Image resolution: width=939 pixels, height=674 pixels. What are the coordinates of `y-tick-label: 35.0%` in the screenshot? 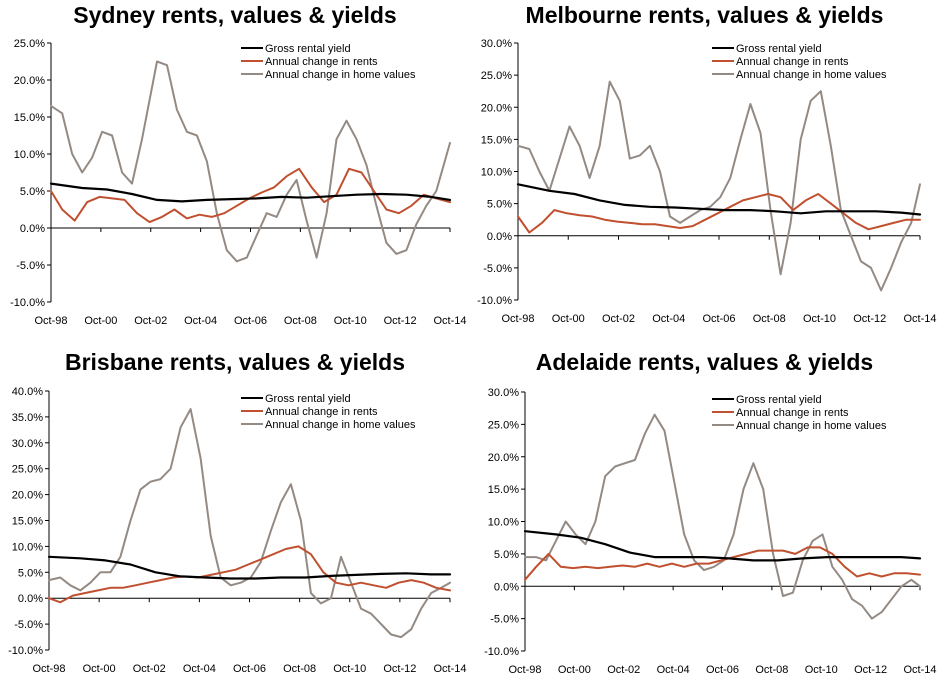 It's located at (27, 418).